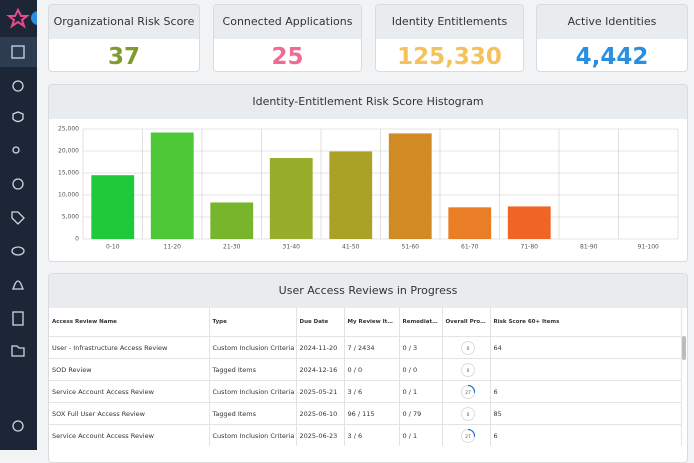 This screenshot has width=694, height=463. I want to click on y-tick-label: 10,000, so click(68, 195).